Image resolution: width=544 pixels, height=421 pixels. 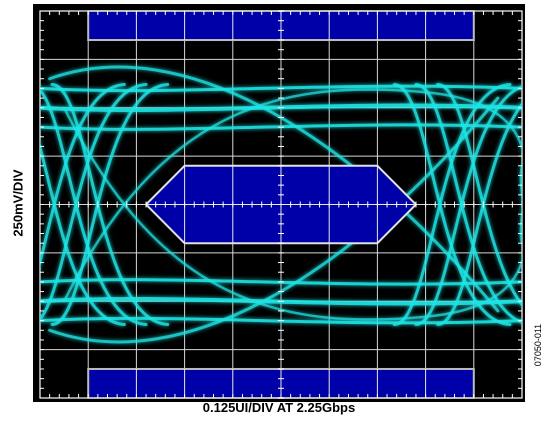 I want to click on x-axis-label: 0.125UI/DIV AT 2.25Gbps, so click(x=279, y=407).